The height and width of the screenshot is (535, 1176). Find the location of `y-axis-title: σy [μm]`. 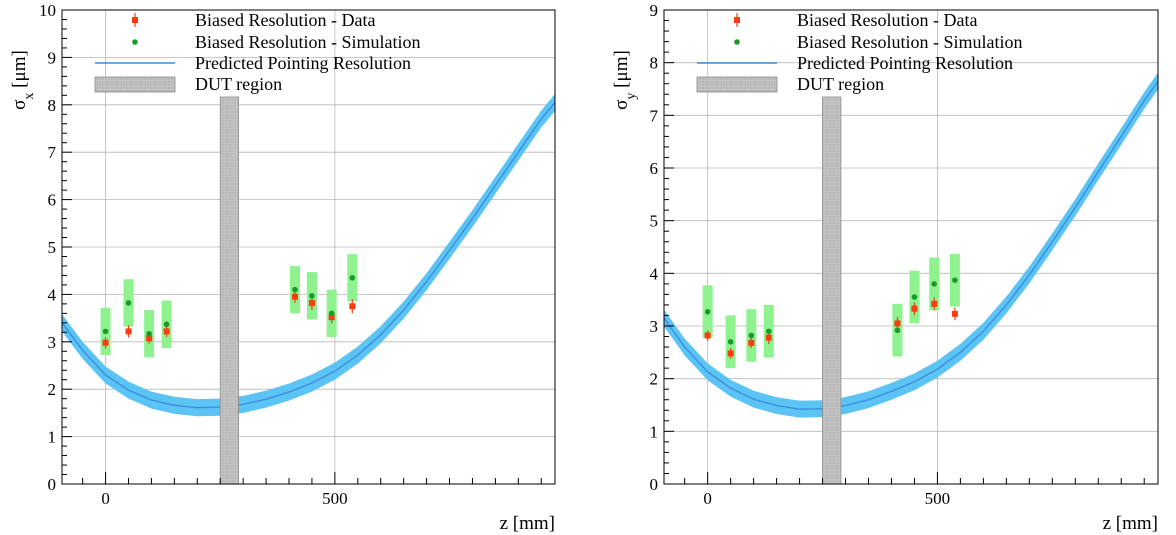

y-axis-title: σy [μm] is located at coordinates (625, 80).